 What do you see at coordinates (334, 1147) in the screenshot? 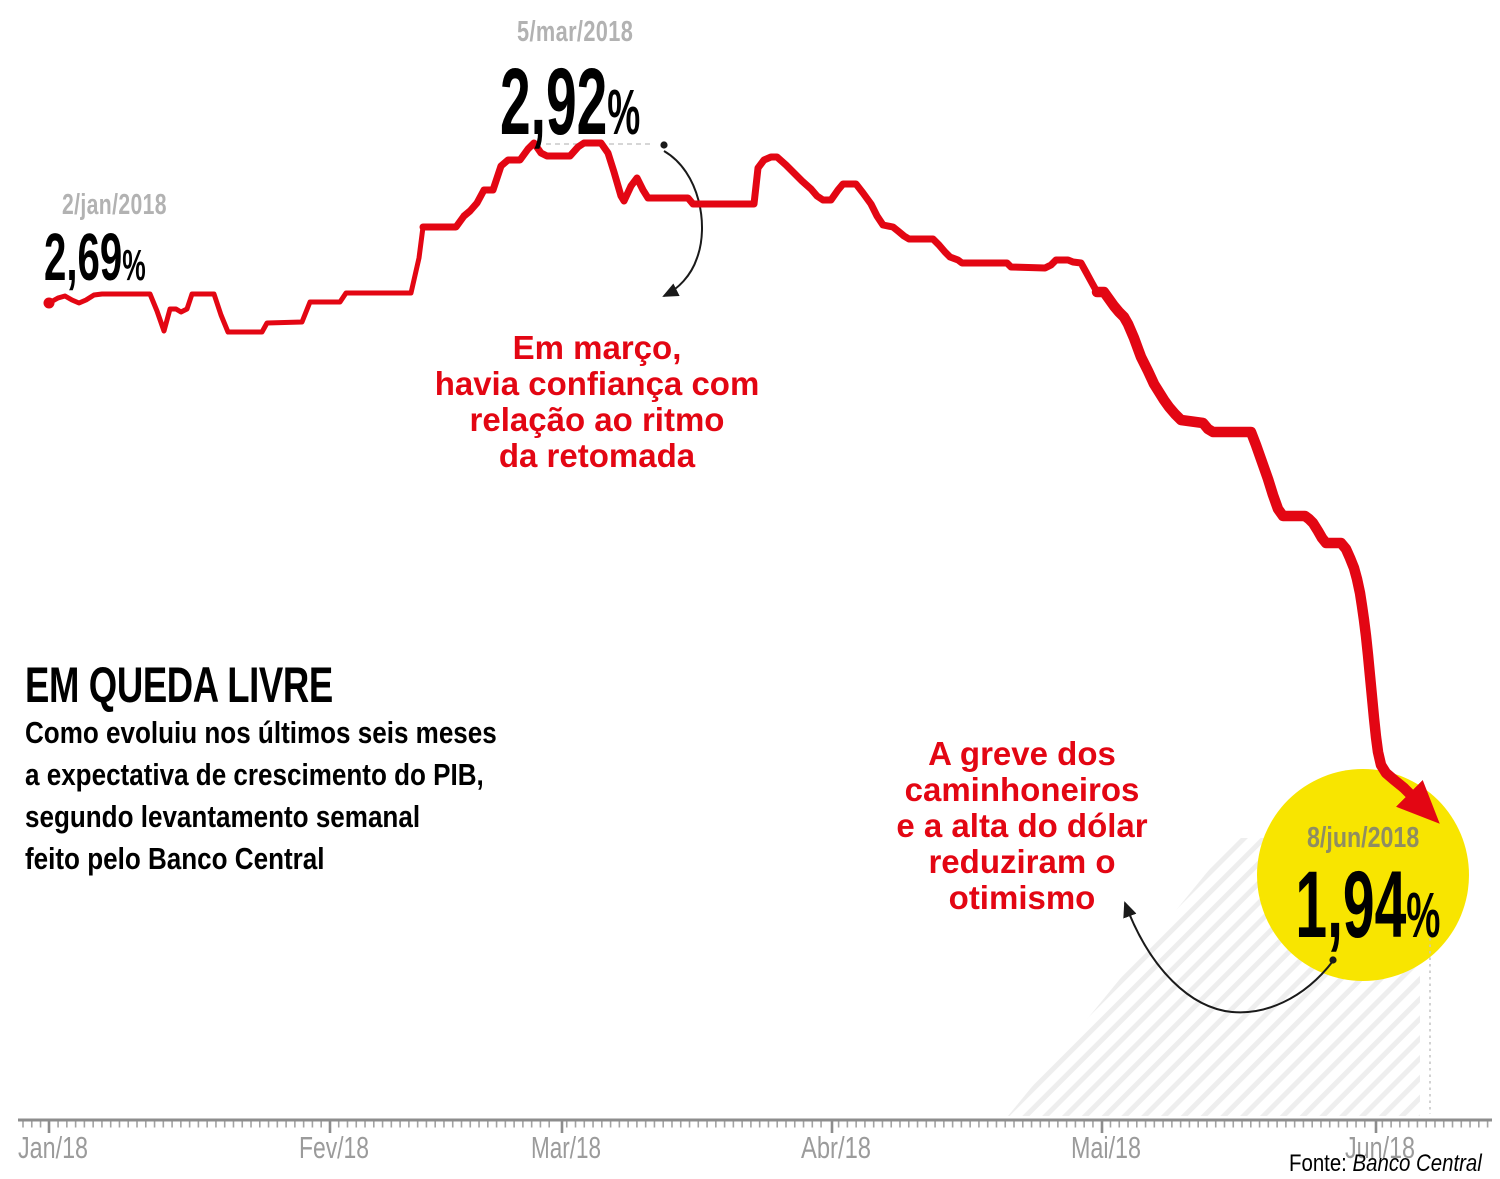
I see `x-axis-month-label: Fev/18` at bounding box center [334, 1147].